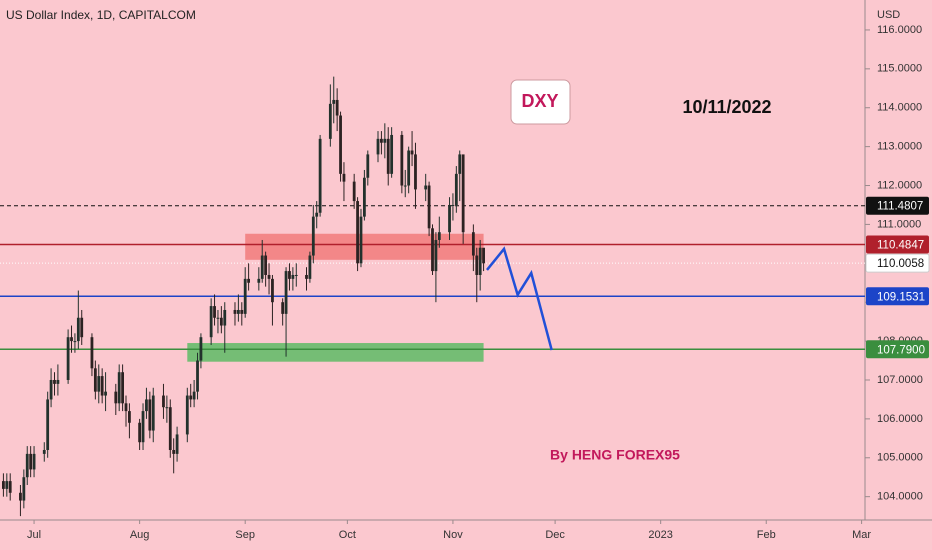  I want to click on price-badge-label: 109.1531, so click(901, 297).